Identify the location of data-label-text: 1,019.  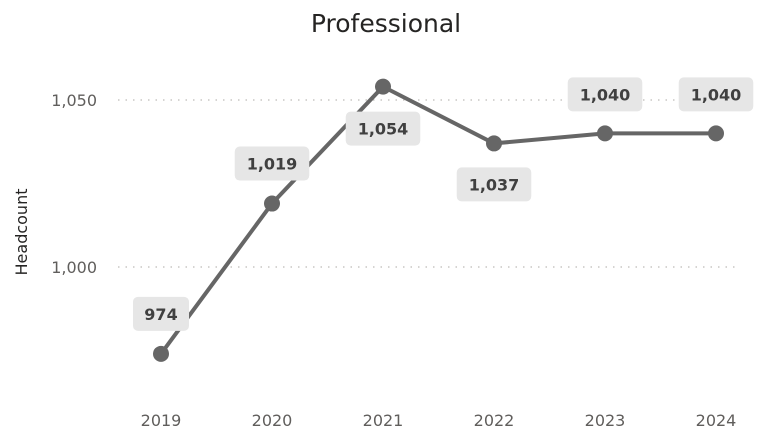
(272, 164).